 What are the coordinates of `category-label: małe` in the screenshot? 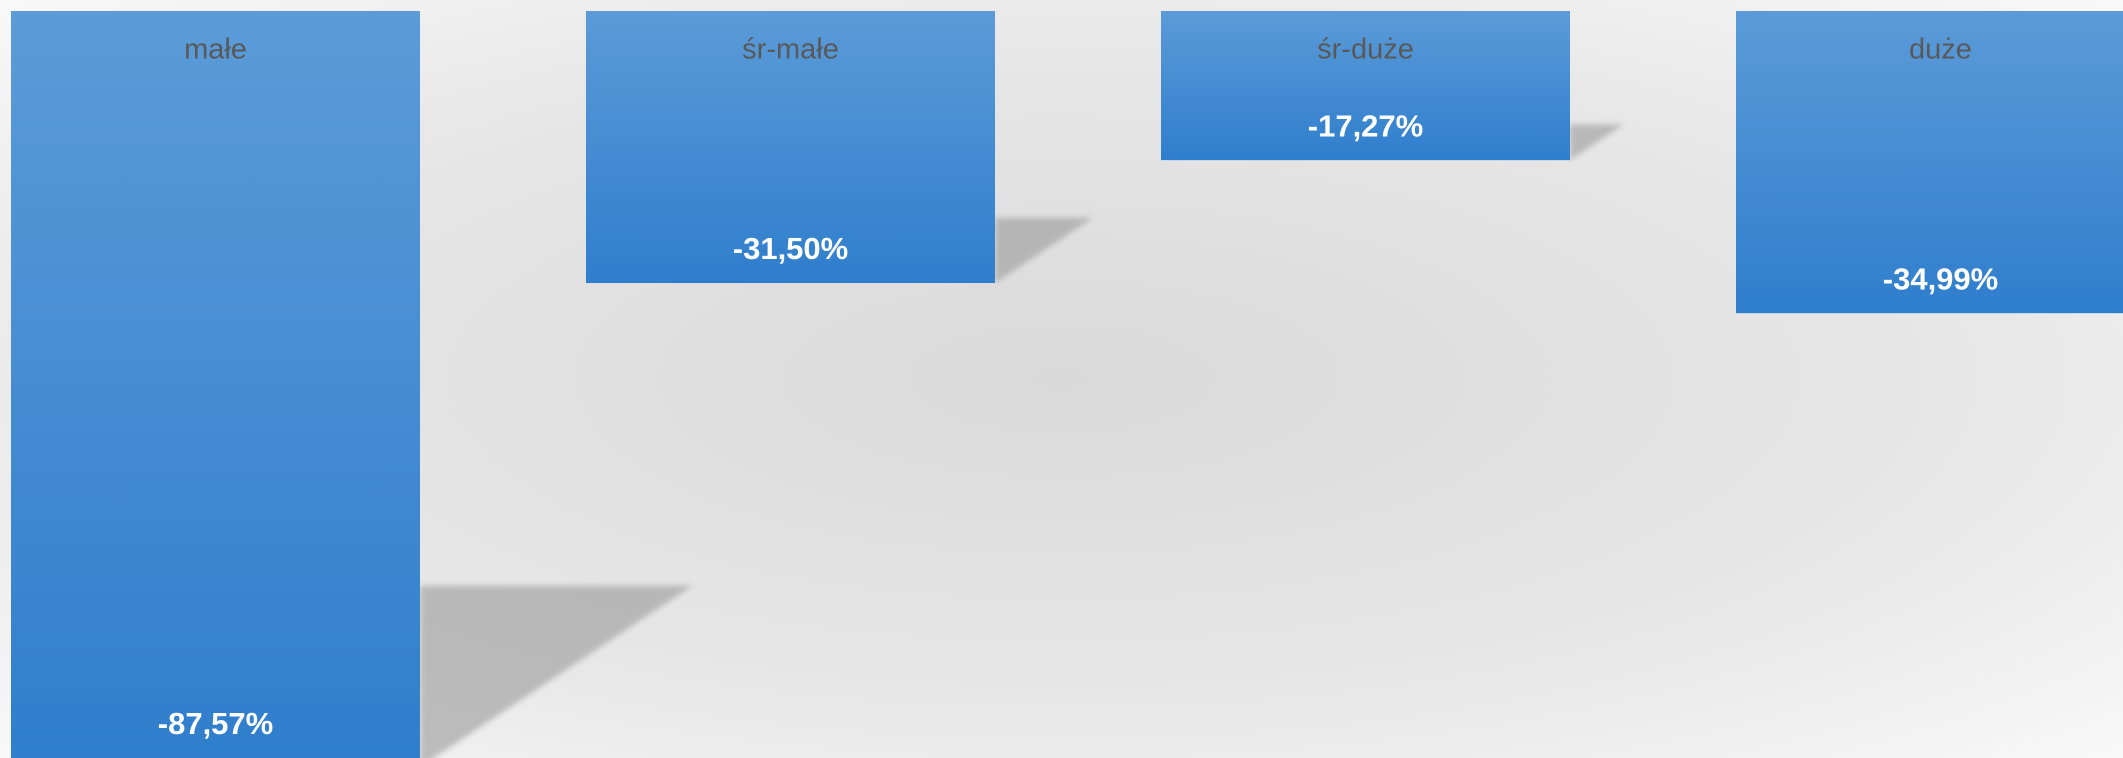 It's located at (215, 50).